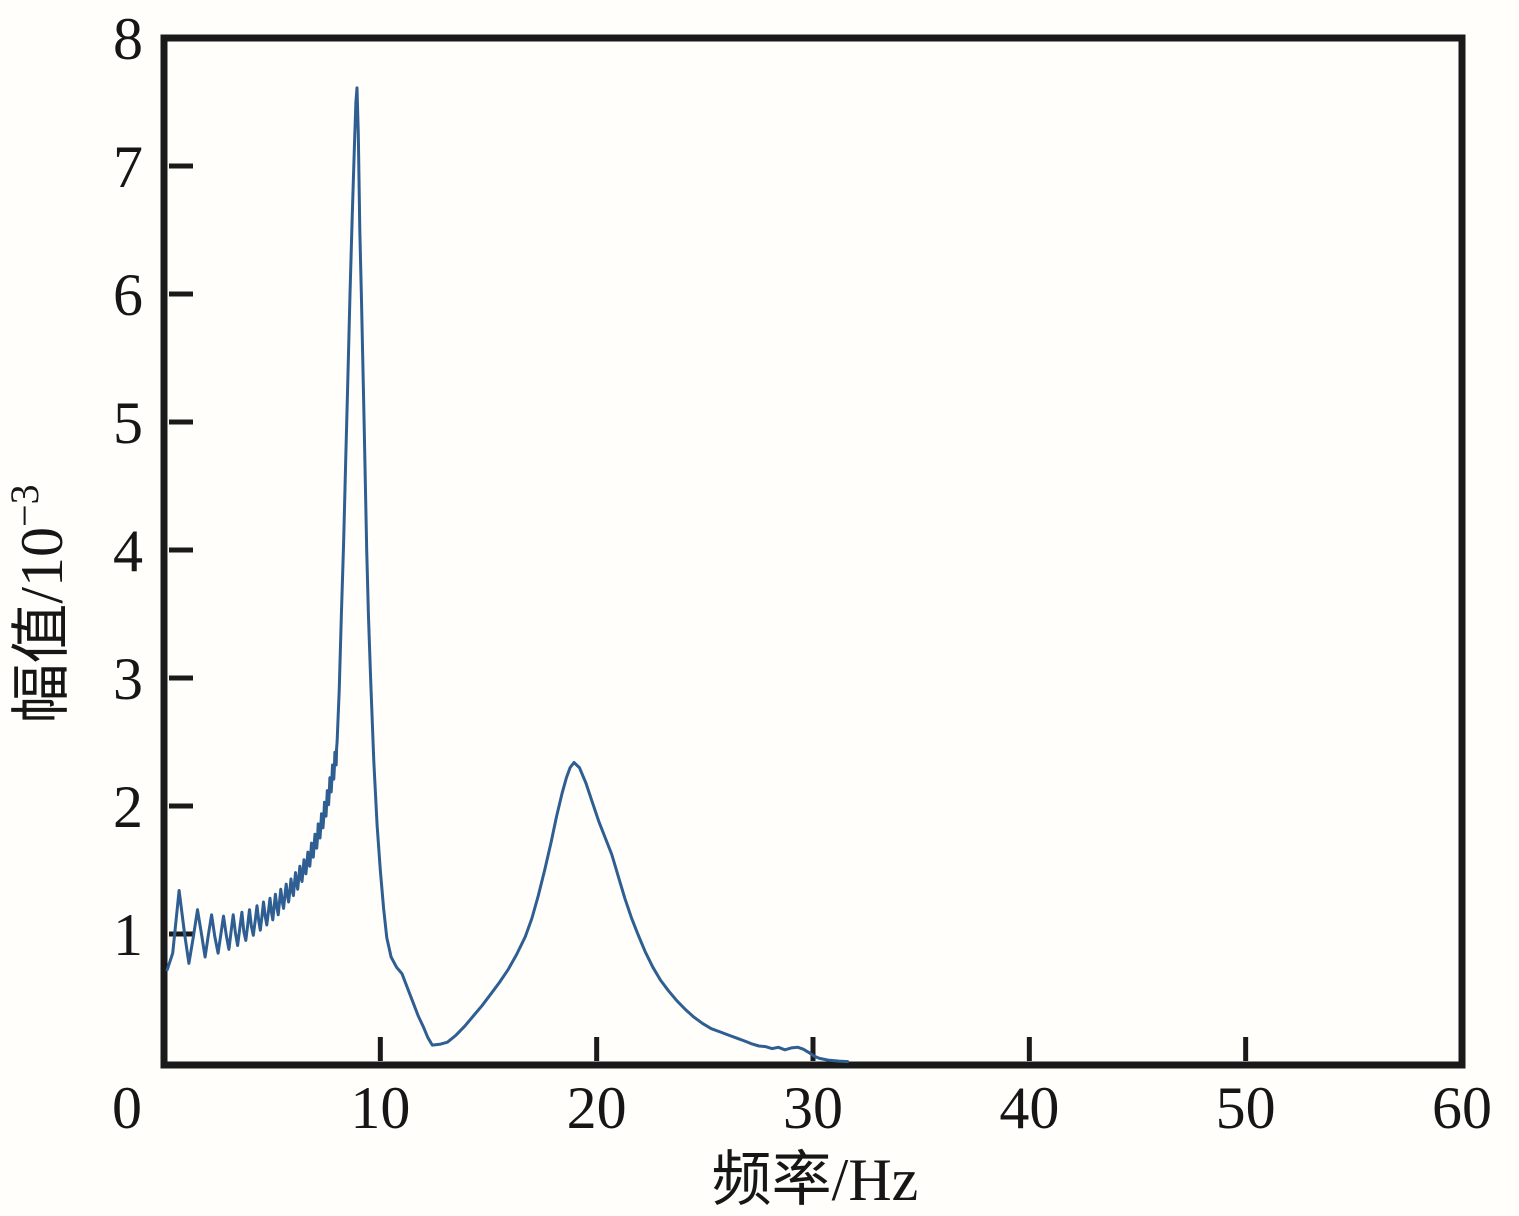 The width and height of the screenshot is (1519, 1216). Describe the element at coordinates (24, 505) in the screenshot. I see `y-axis-label-exponent: −3` at that location.